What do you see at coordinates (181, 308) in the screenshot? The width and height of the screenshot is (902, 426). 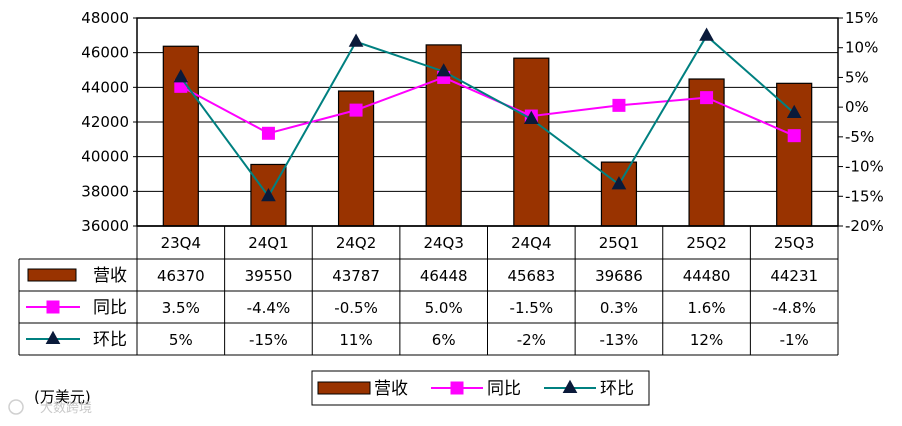 I see `table-cell: 3.5%` at bounding box center [181, 308].